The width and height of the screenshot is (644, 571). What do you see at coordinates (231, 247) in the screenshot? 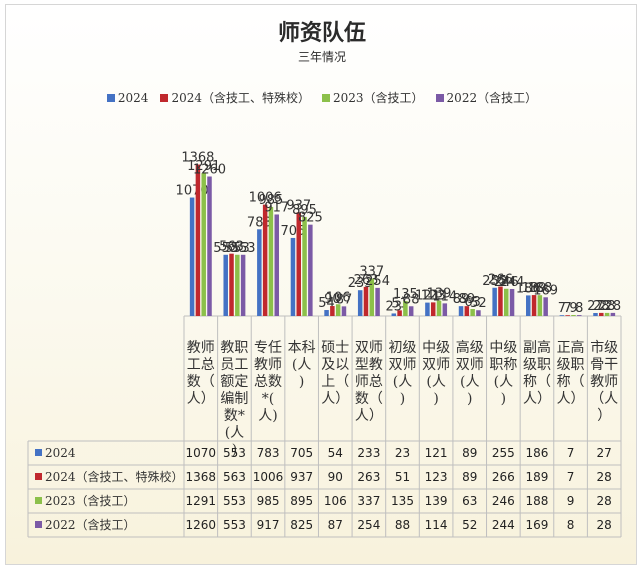
I see `data-label: 563` at bounding box center [231, 247].